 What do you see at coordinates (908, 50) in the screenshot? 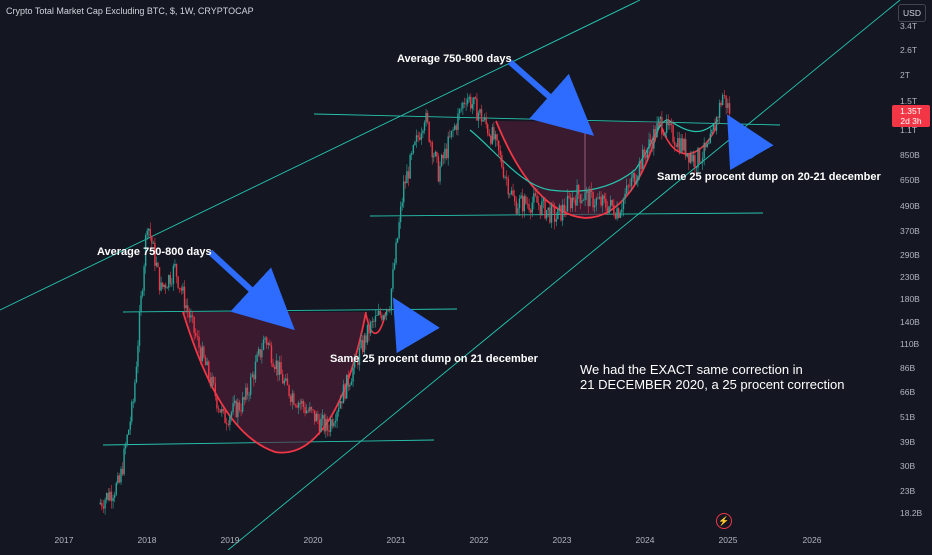
I see `y-tick-label: 2.6T` at bounding box center [908, 50].